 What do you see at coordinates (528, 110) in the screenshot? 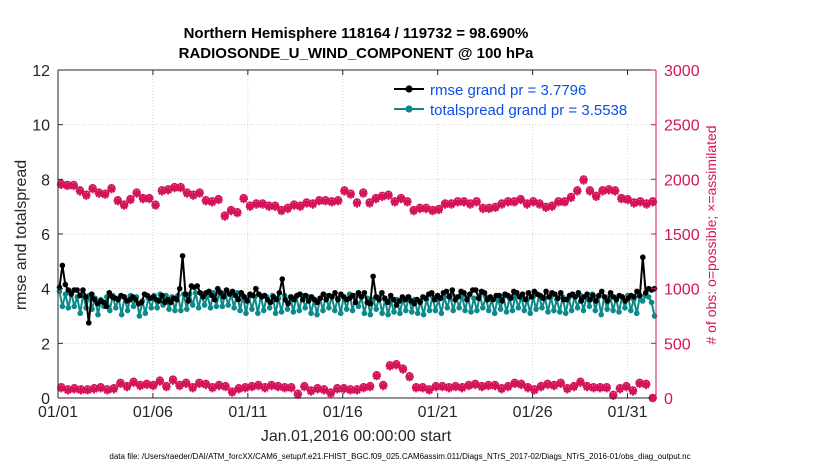
I see `legend-spread-label: totalspread grand pr = 3.5538` at bounding box center [528, 110].